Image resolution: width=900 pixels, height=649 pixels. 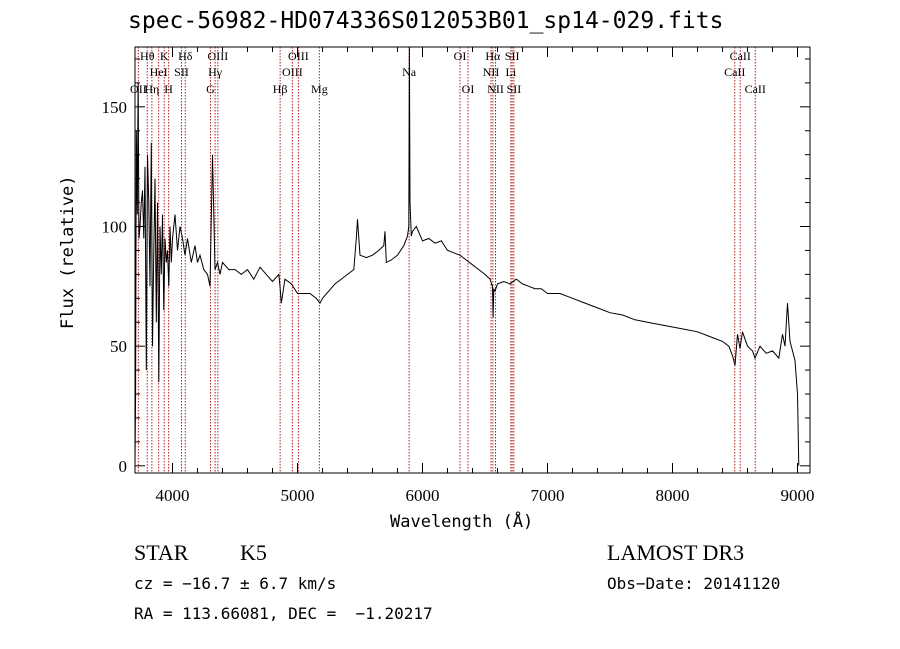 I want to click on object-class: STAR, so click(x=161, y=552).